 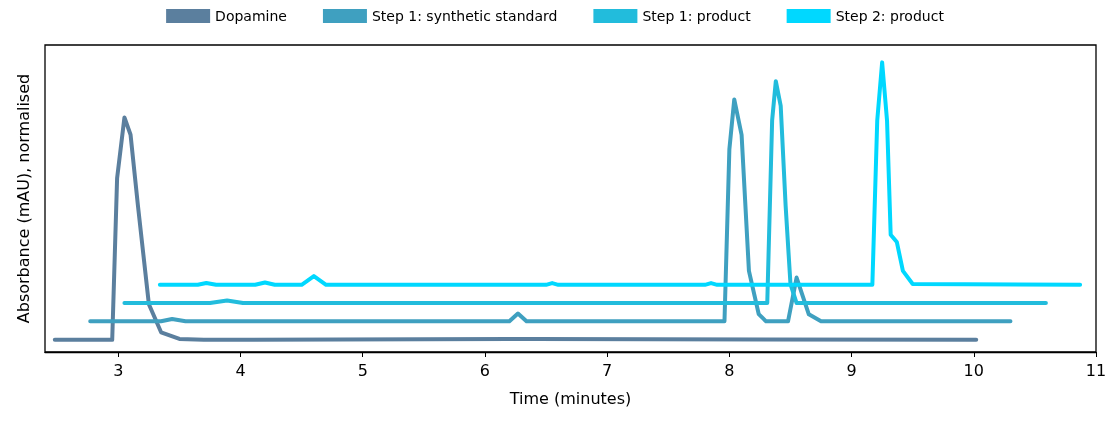 What do you see at coordinates (729, 370) in the screenshot?
I see `x-tick-label: 8` at bounding box center [729, 370].